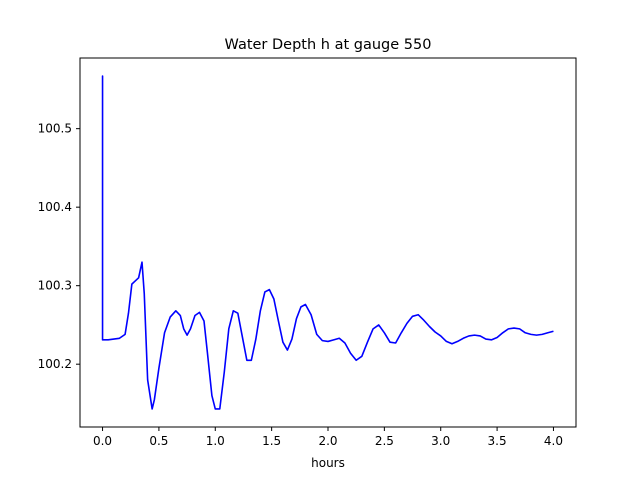 This screenshot has height=480, width=640. I want to click on y-tick-label: 100.2, so click(55, 364).